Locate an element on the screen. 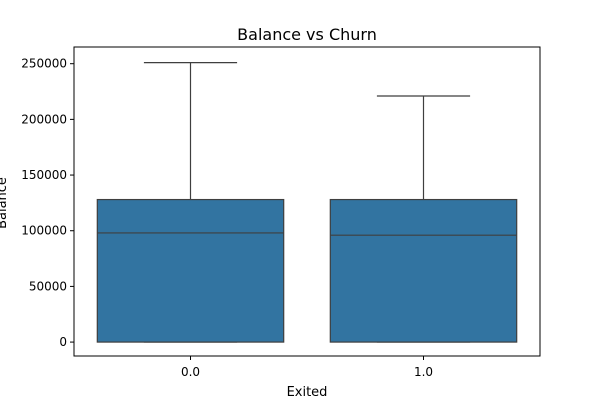 The image size is (600, 400). y-tick-label: 200000 is located at coordinates (44, 119).